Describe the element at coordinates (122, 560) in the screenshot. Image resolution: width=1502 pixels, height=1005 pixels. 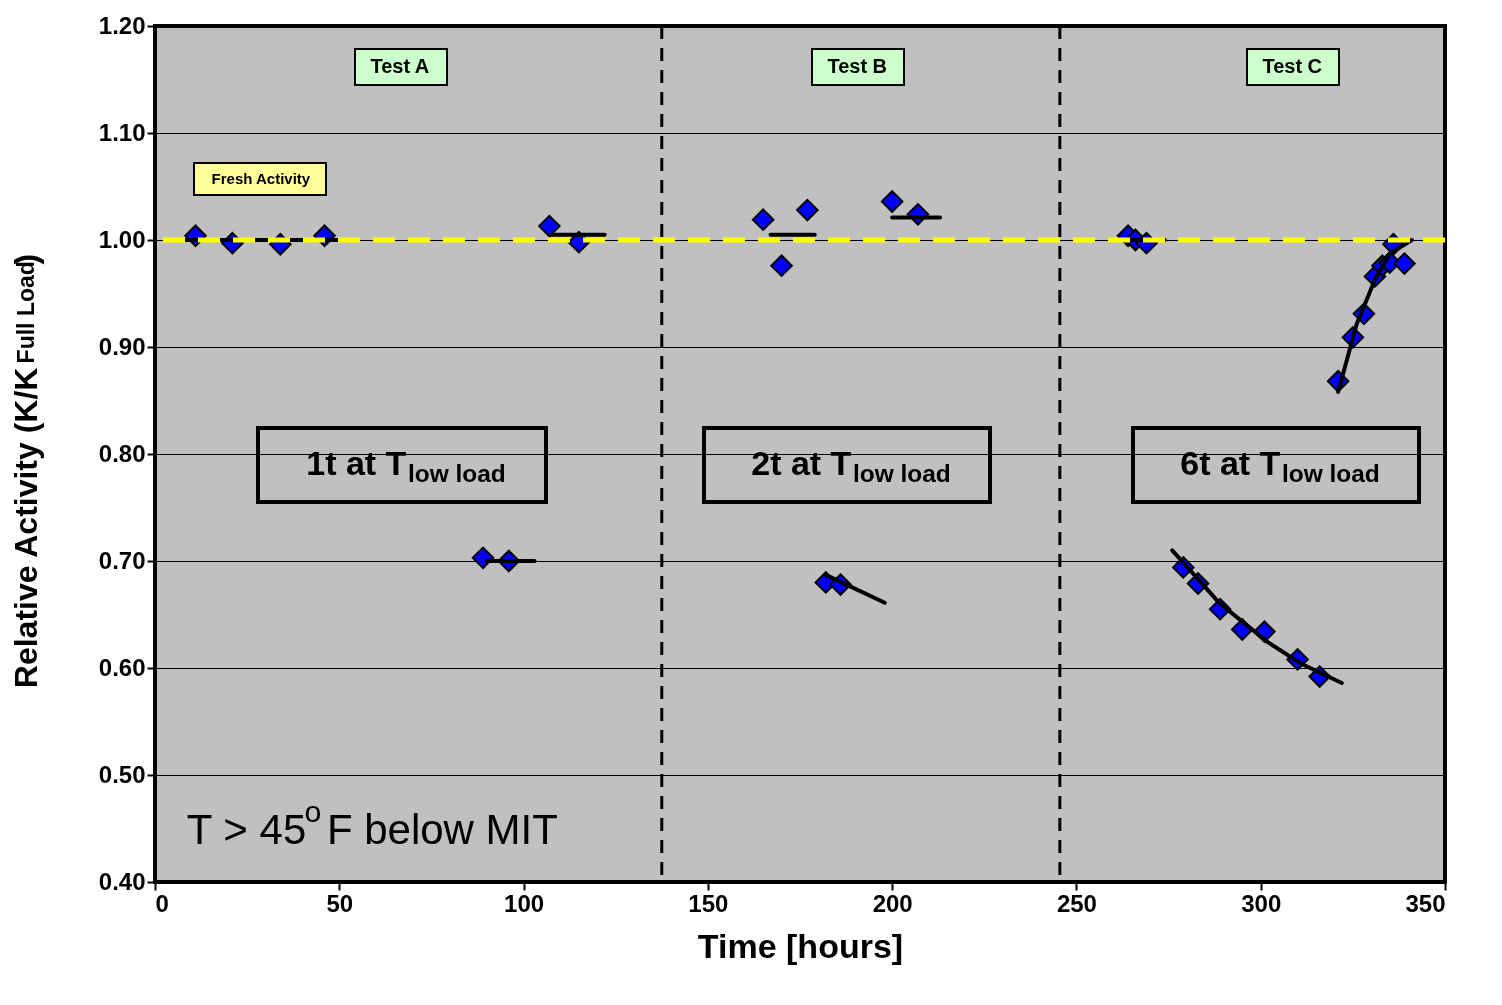
I see `y-tick-label: 0.70` at that location.